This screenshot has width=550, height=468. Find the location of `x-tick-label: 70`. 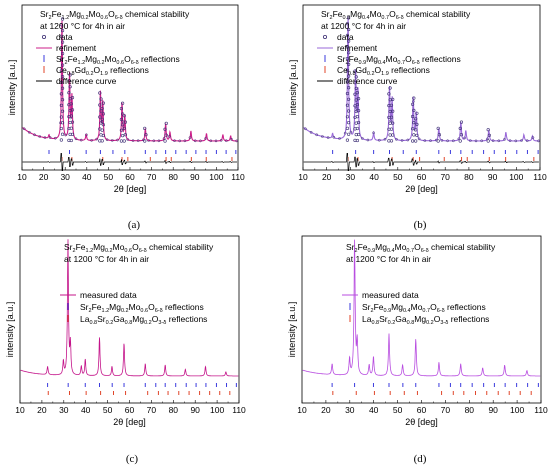

x-tick-label: 70 is located at coordinates (152, 410).